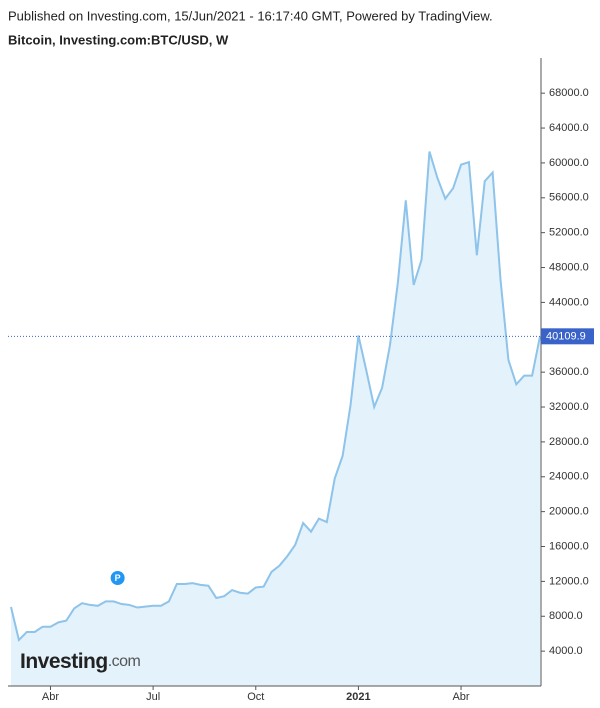 This screenshot has height=708, width=600. I want to click on y-tick-label: 36000.0, so click(569, 372).